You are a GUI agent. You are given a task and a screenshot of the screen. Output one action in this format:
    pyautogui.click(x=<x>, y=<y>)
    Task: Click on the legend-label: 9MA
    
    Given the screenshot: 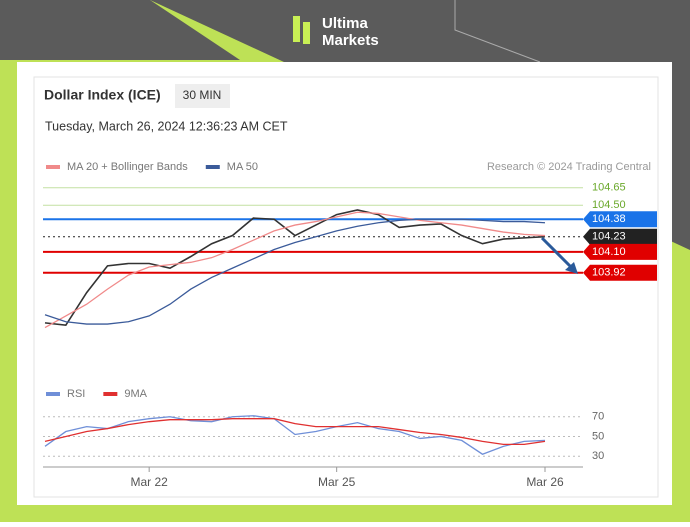 What is the action you would take?
    pyautogui.click(x=135, y=394)
    